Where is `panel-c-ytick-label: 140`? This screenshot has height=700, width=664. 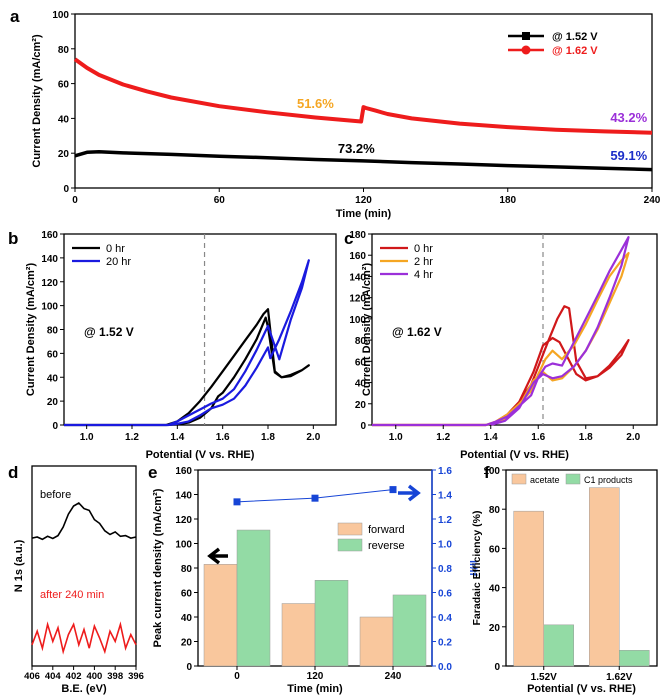
panel-c-ytick-label: 140 is located at coordinates (357, 277).